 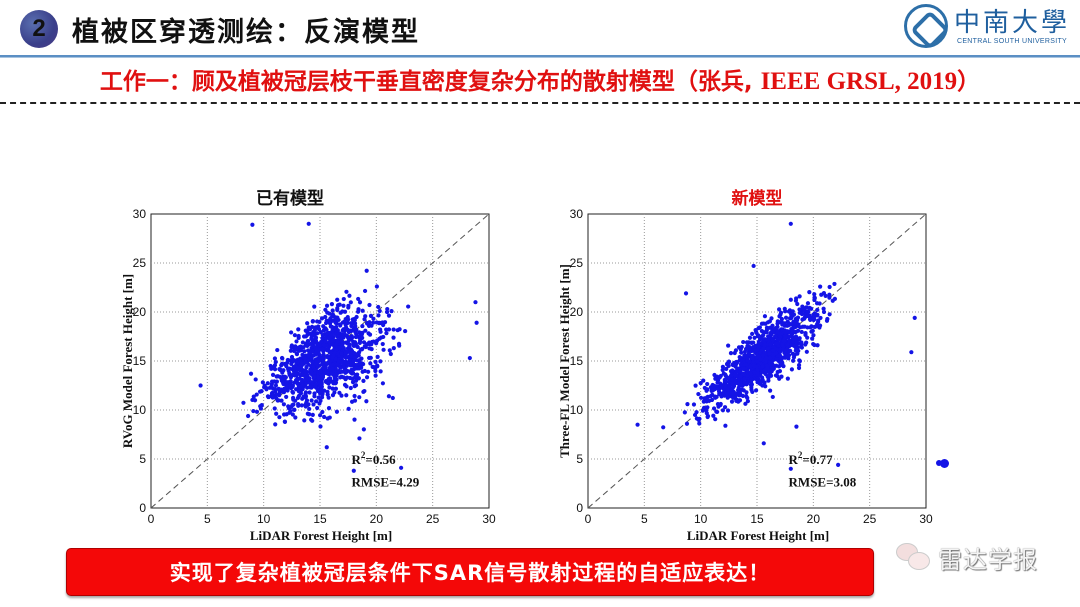 I want to click on conclusion-banner: 实现了复杂植被冠层条件下SAR信号散射过程的自适应表达！, so click(x=470, y=572).